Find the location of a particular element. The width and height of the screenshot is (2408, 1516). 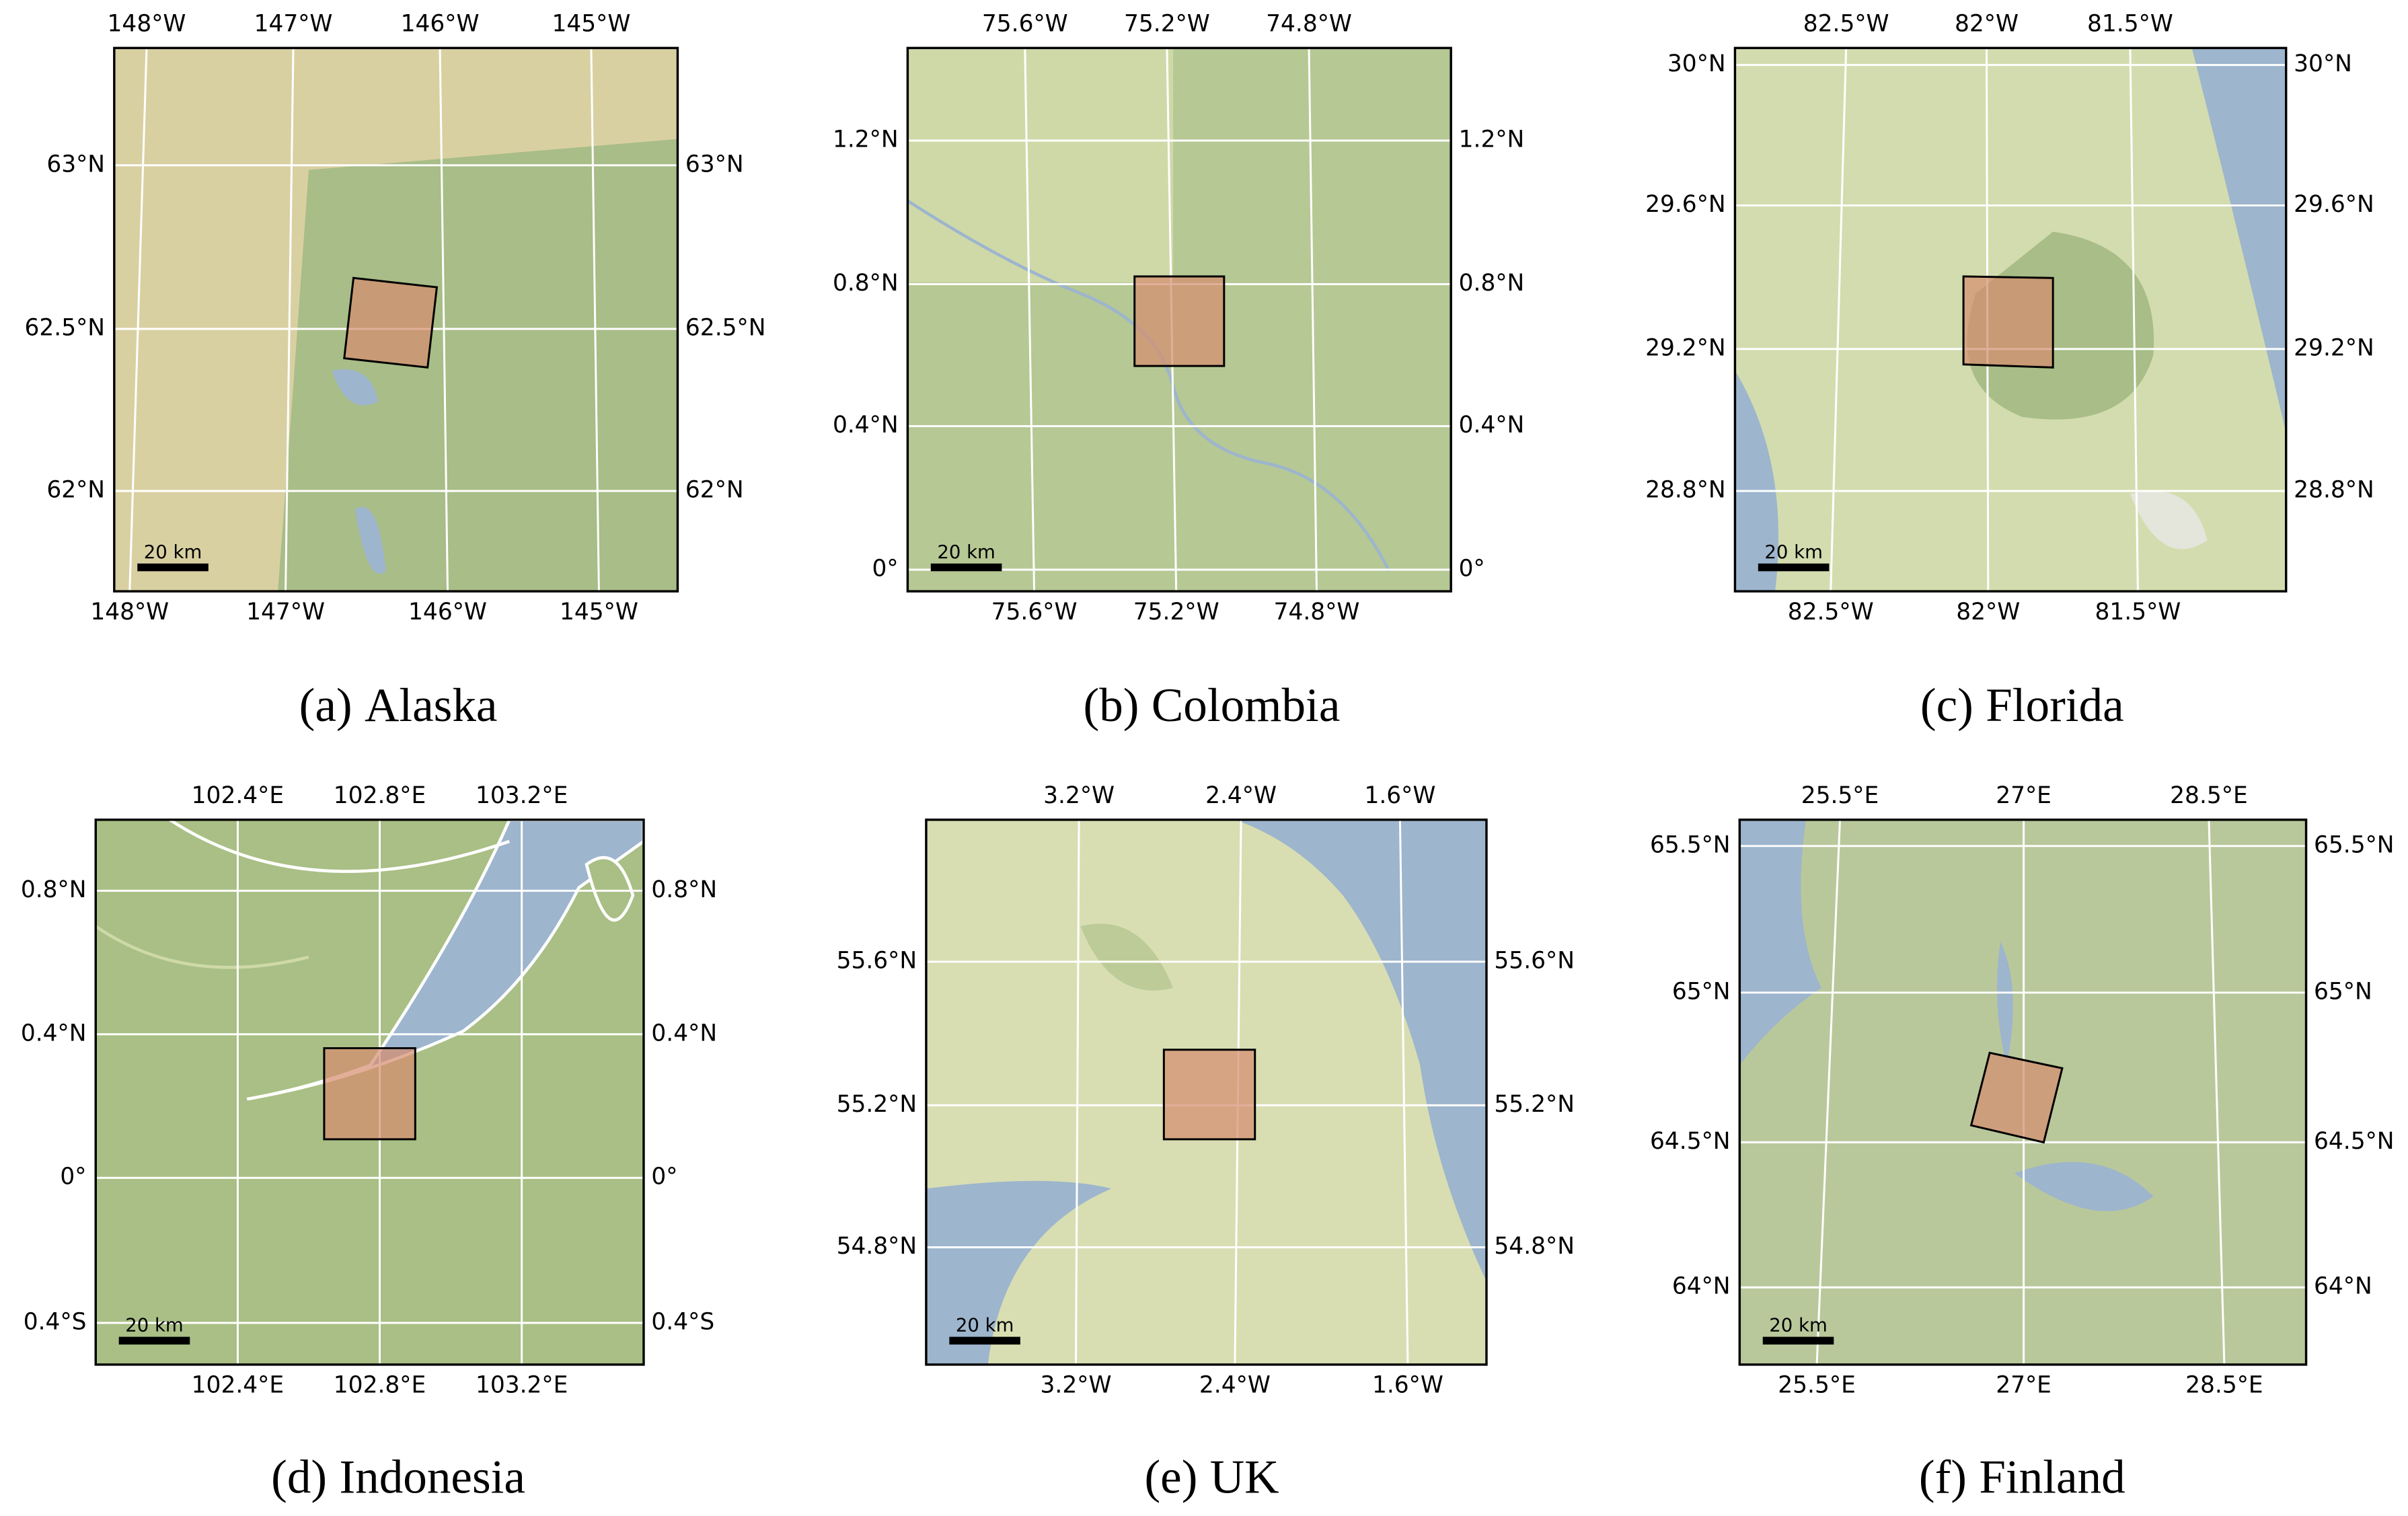

bottom-tick-label: 82.5°W is located at coordinates (1831, 612).